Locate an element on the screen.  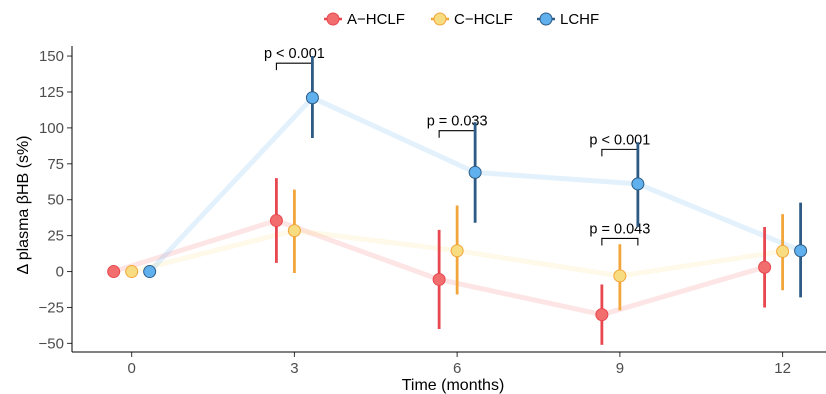
legend-key-point-a-hclf is located at coordinates (333, 19).